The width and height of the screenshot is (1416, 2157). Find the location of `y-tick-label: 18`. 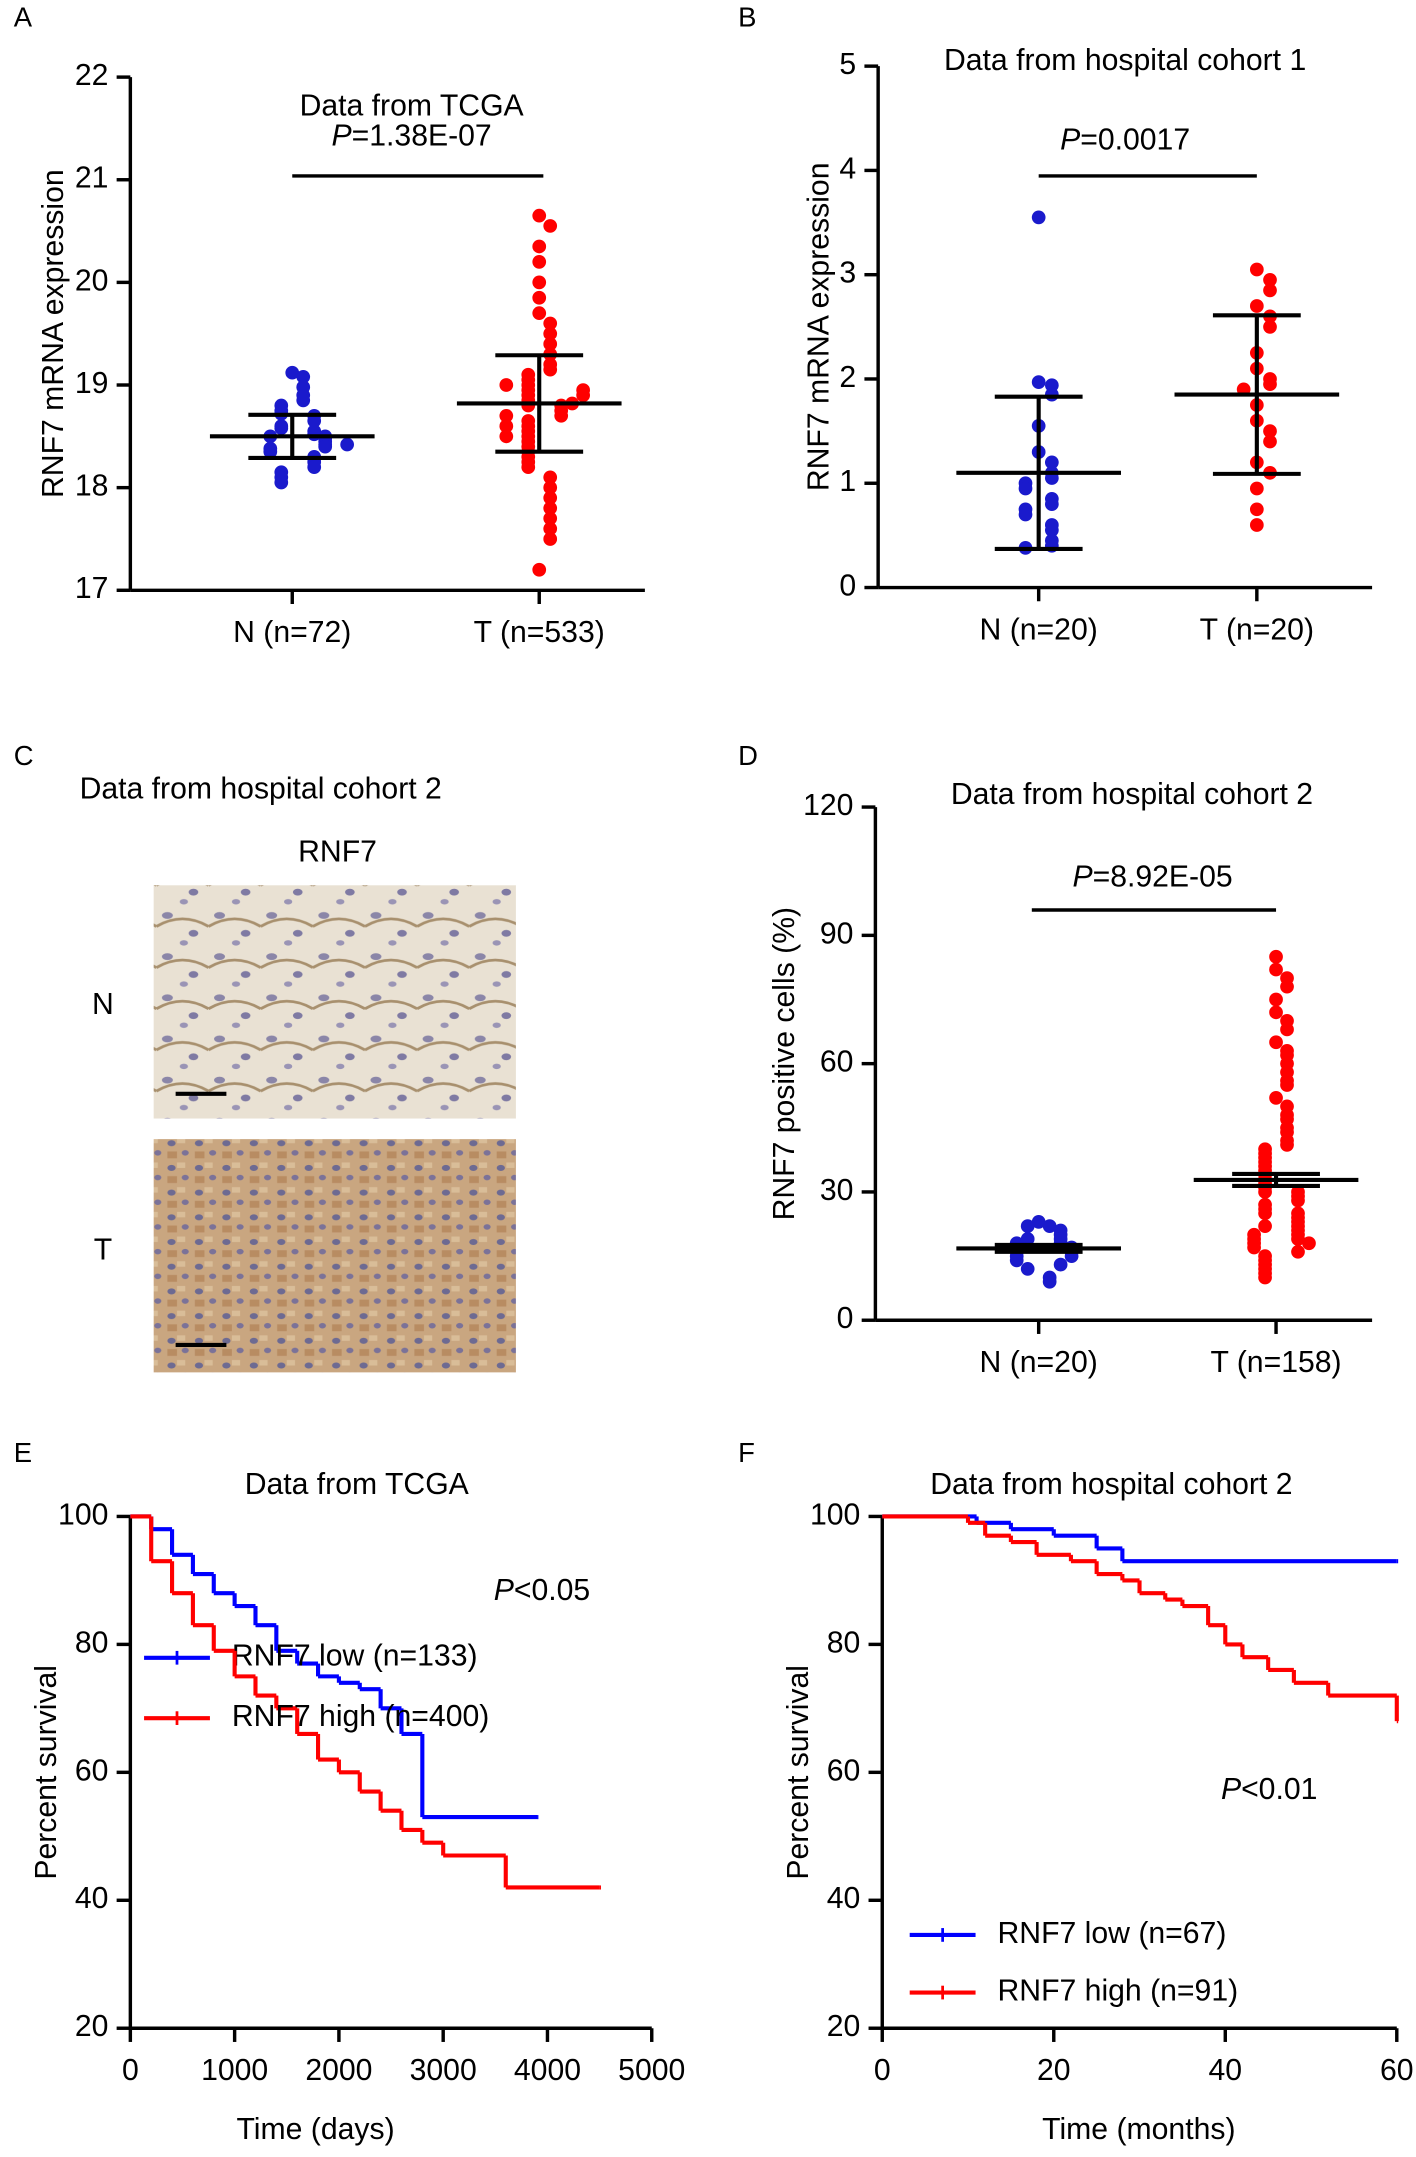

y-tick-label: 18 is located at coordinates (92, 486).